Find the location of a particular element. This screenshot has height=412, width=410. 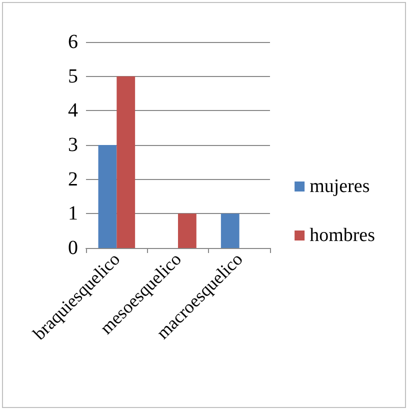

legend-label: hombres is located at coordinates (343, 235).